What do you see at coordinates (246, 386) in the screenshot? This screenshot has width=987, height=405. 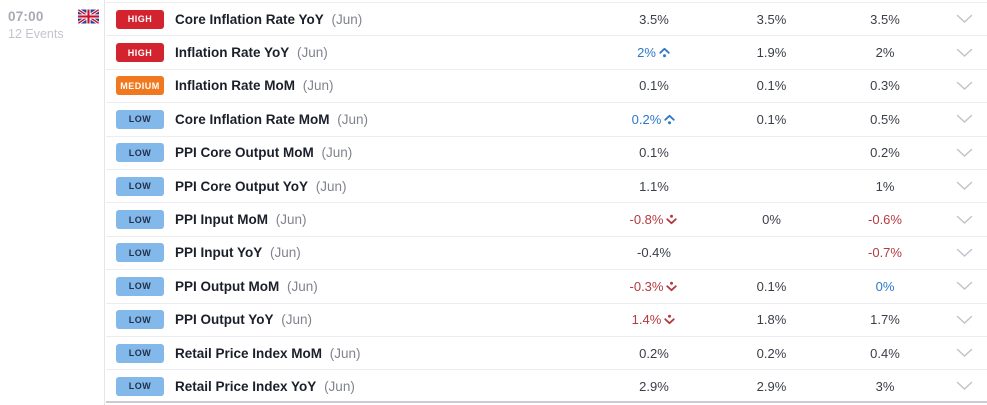 I see `event-name-text: Retail Price Index YoY` at bounding box center [246, 386].